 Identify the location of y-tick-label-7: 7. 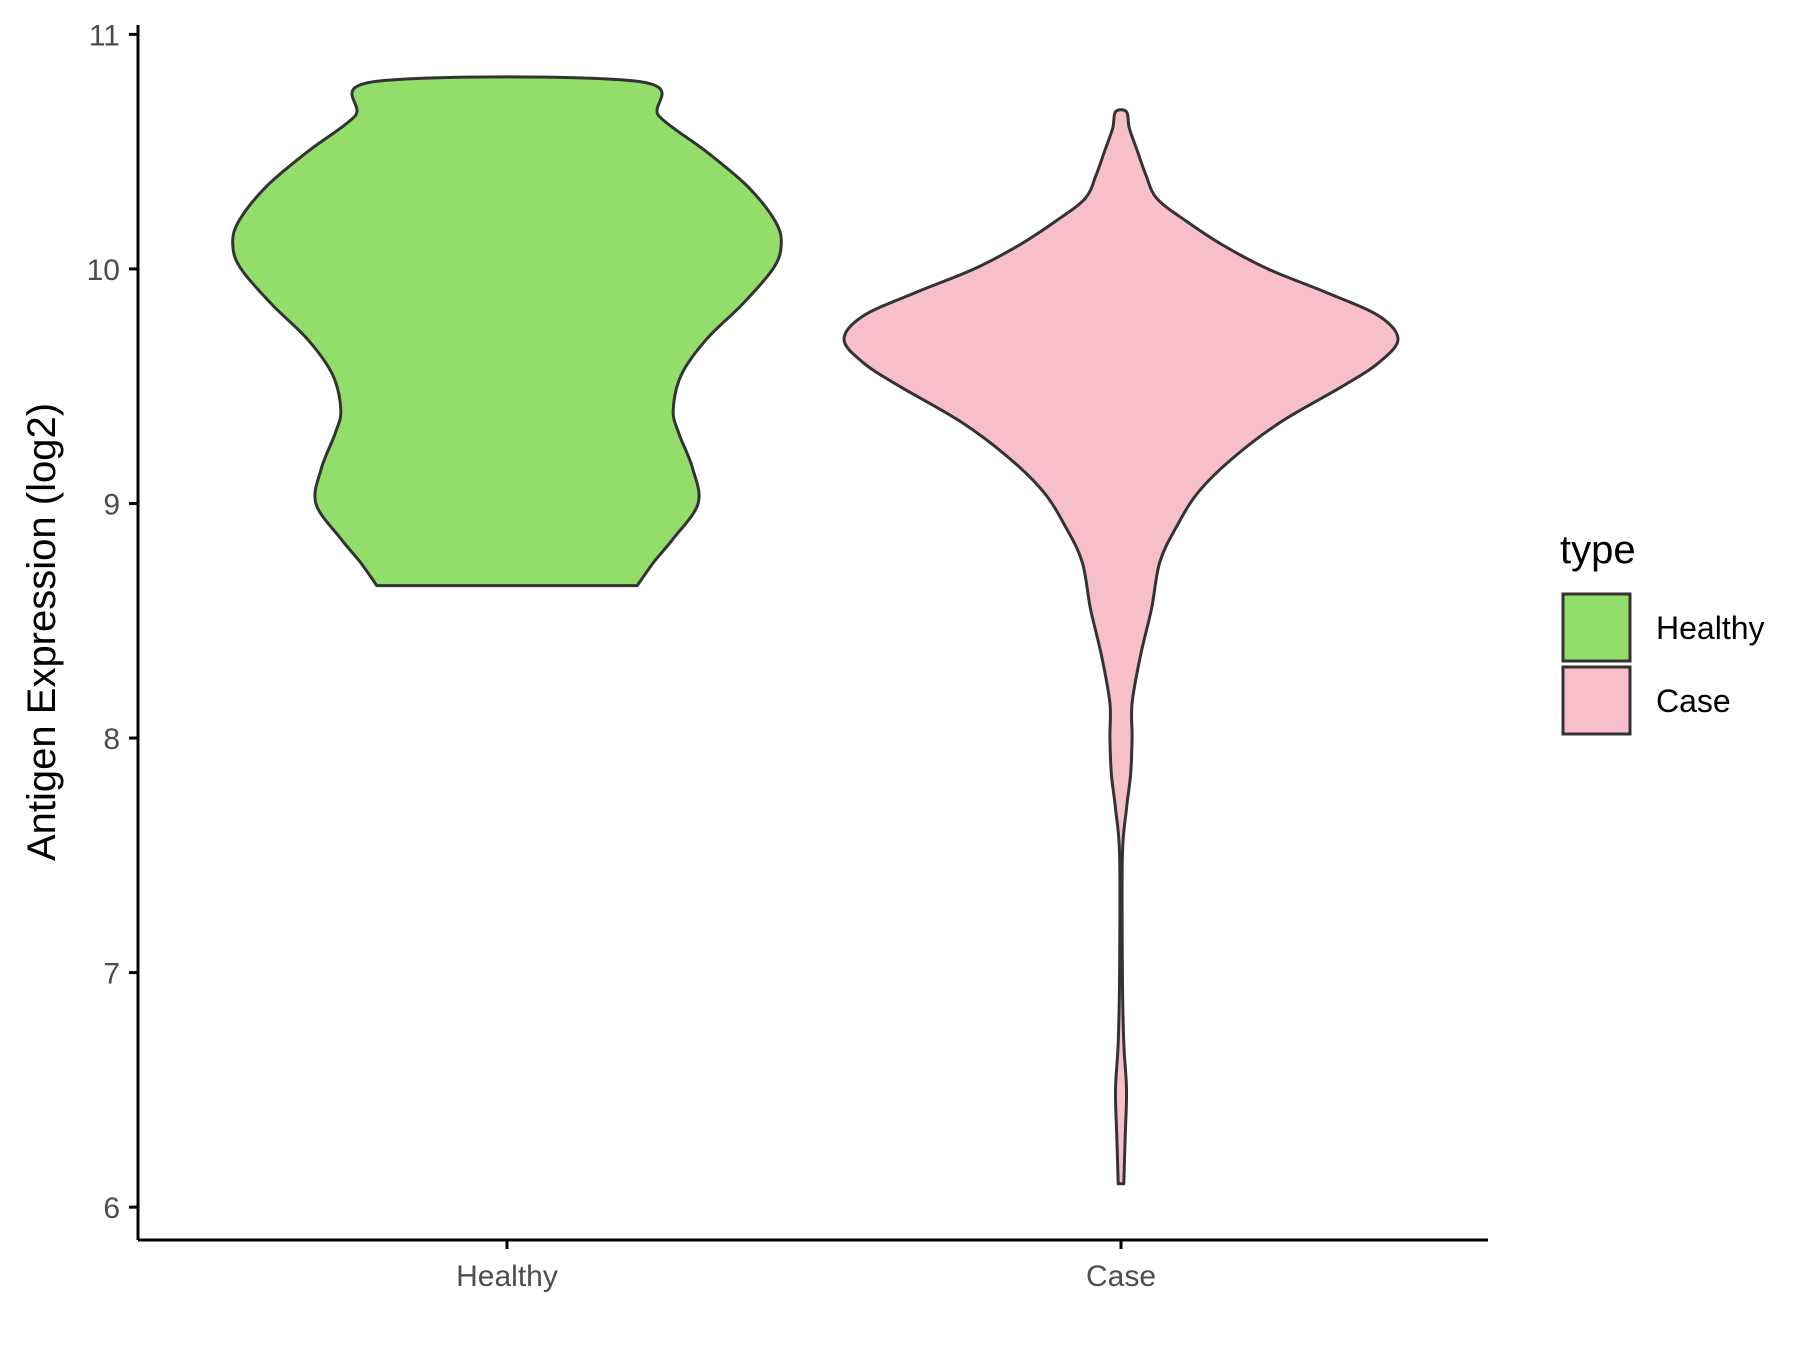
(111, 974).